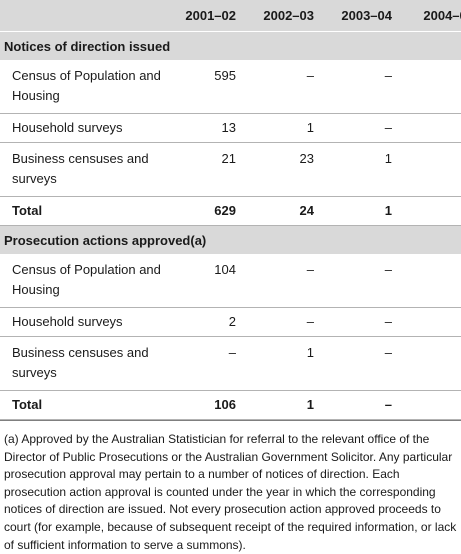  What do you see at coordinates (283, 211) in the screenshot?
I see `total-value: 24` at bounding box center [283, 211].